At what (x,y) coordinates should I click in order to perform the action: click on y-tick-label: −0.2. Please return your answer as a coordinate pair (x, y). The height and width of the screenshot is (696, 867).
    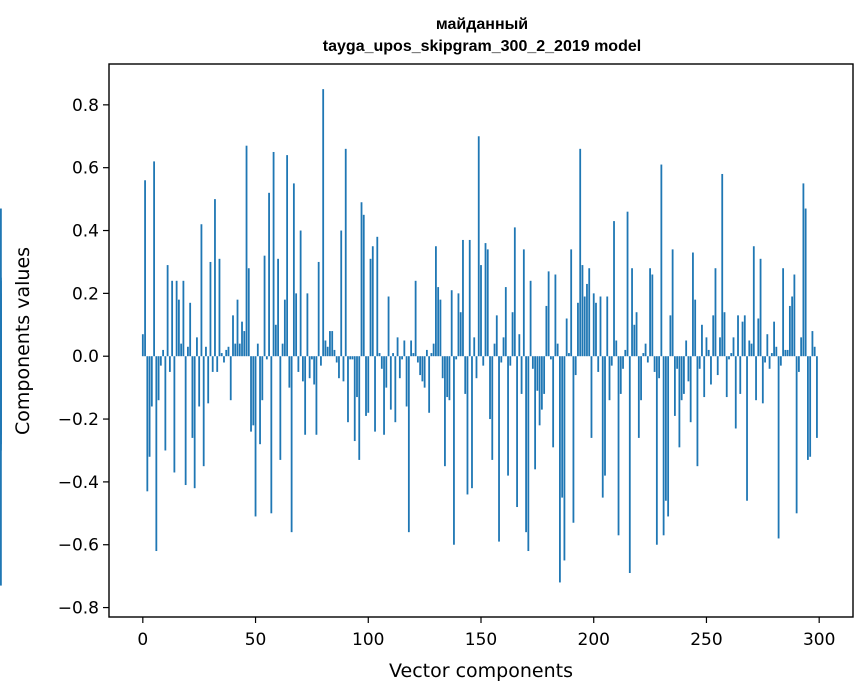
    Looking at the image, I should click on (78, 420).